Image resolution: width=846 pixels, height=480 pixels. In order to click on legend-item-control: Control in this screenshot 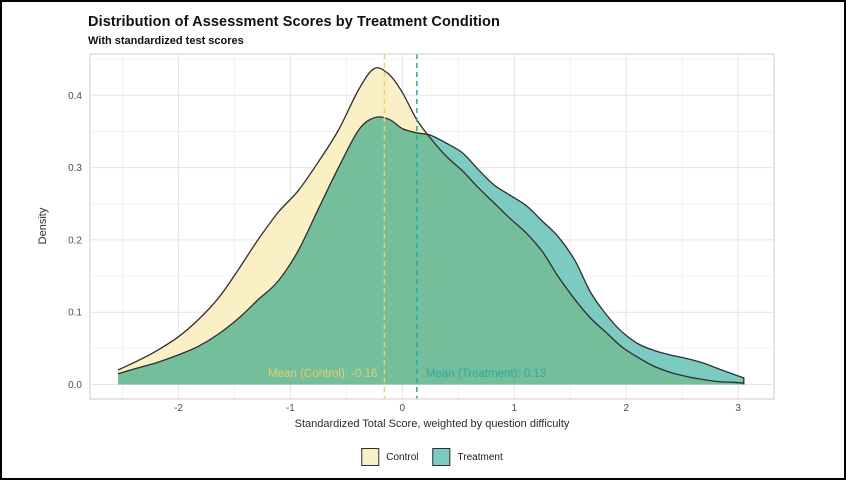, I will do `click(390, 457)`.